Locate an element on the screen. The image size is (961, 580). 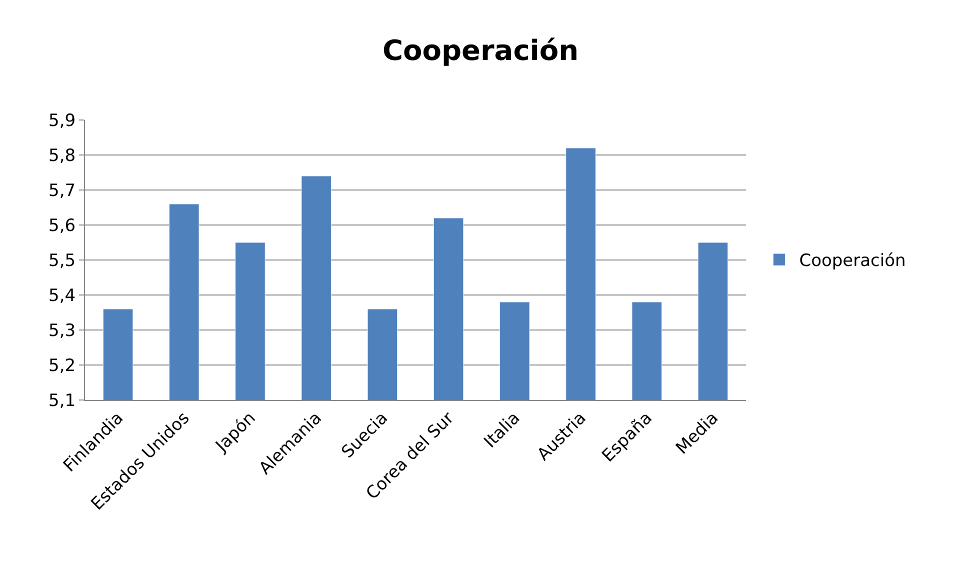
y-tick-label: 5,6 is located at coordinates (62, 226).